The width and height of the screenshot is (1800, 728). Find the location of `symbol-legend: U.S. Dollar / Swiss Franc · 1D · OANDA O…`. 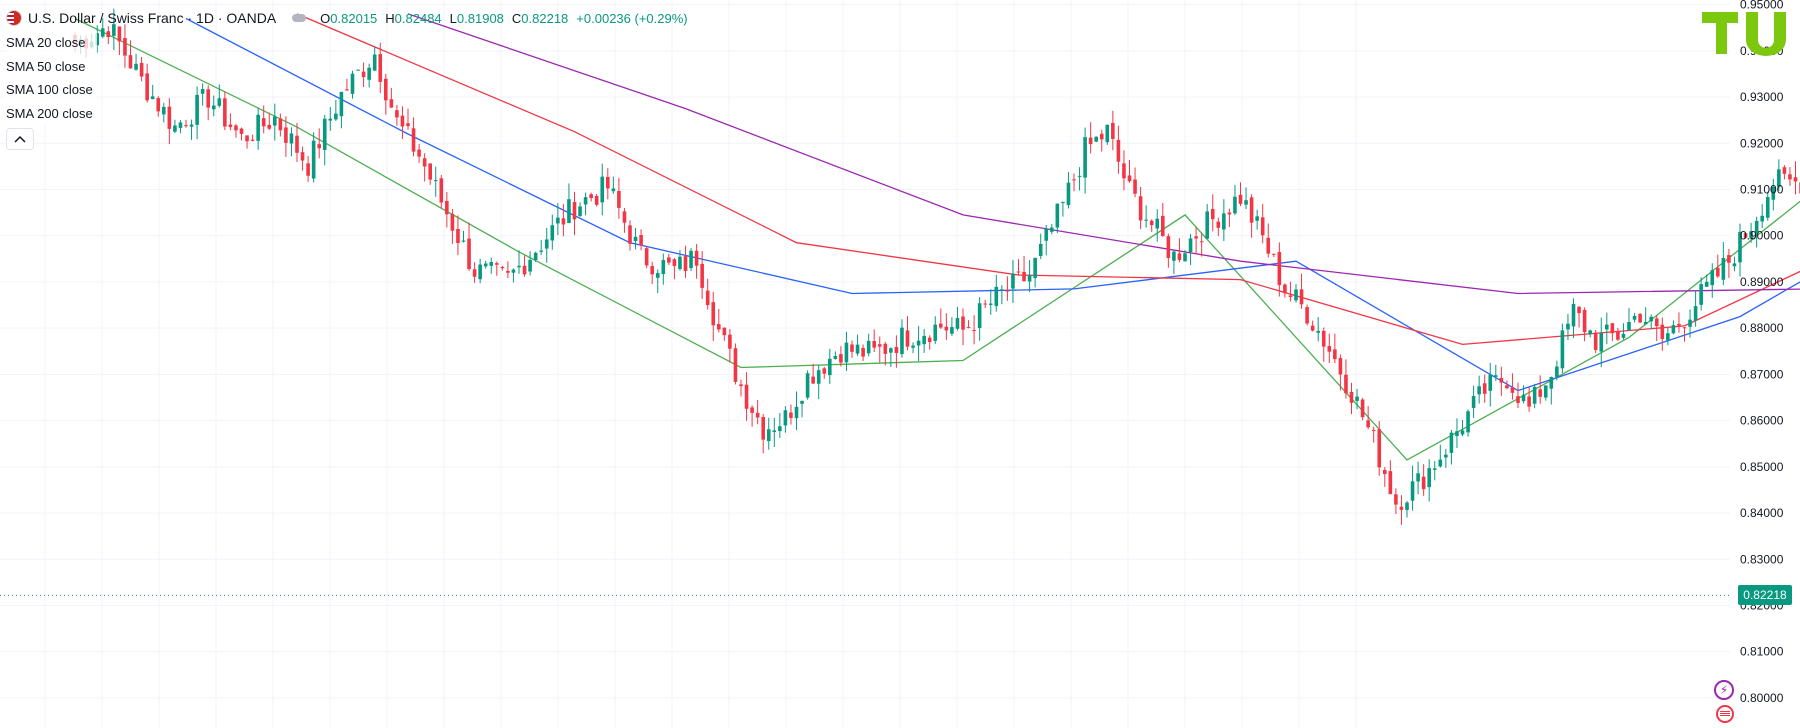

symbol-legend: U.S. Dollar / Swiss Franc · 1D · OANDA O… is located at coordinates (347, 18).